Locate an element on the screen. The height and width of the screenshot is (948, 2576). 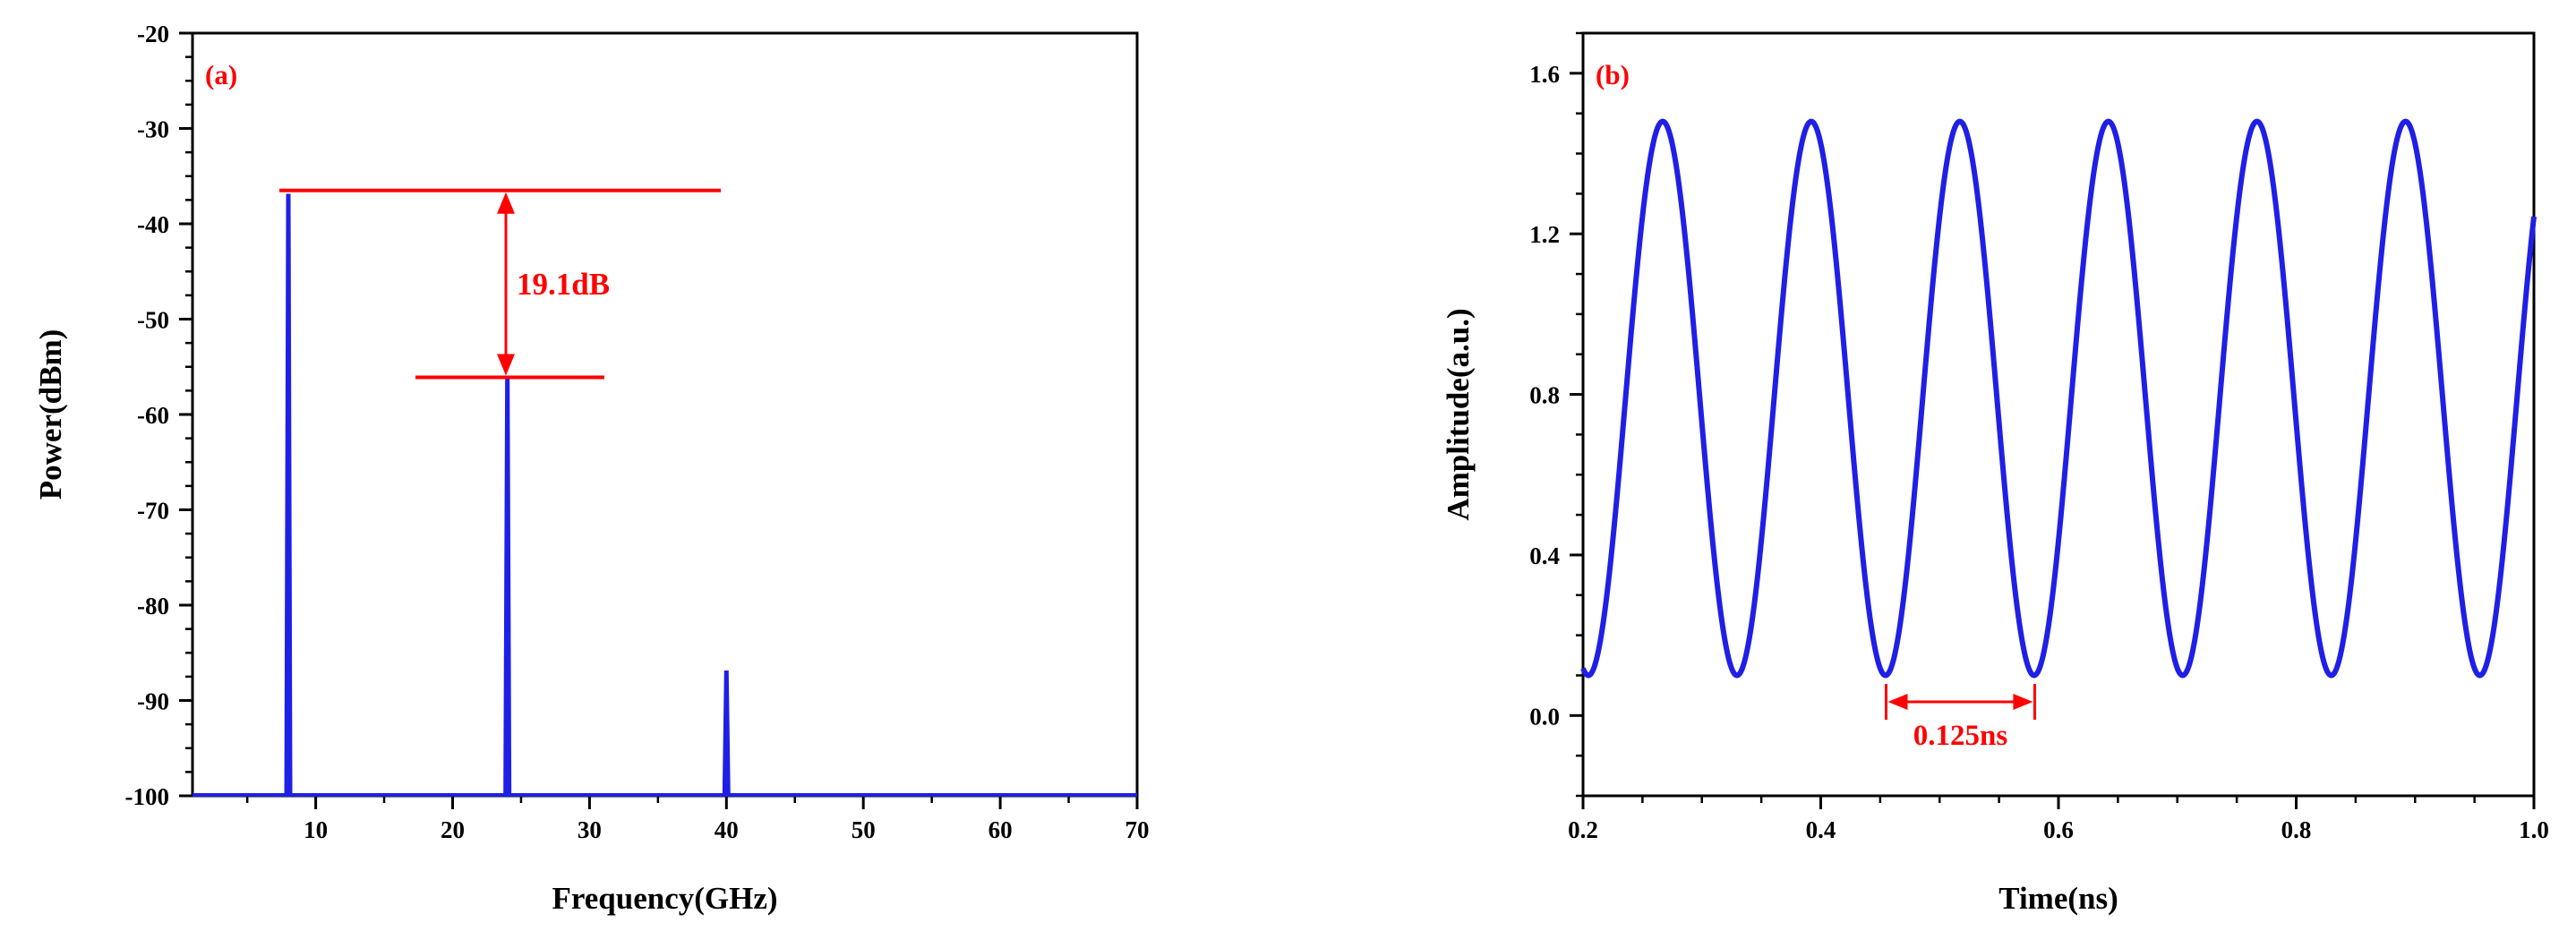
y-tick-label: 1.6 is located at coordinates (1545, 74).